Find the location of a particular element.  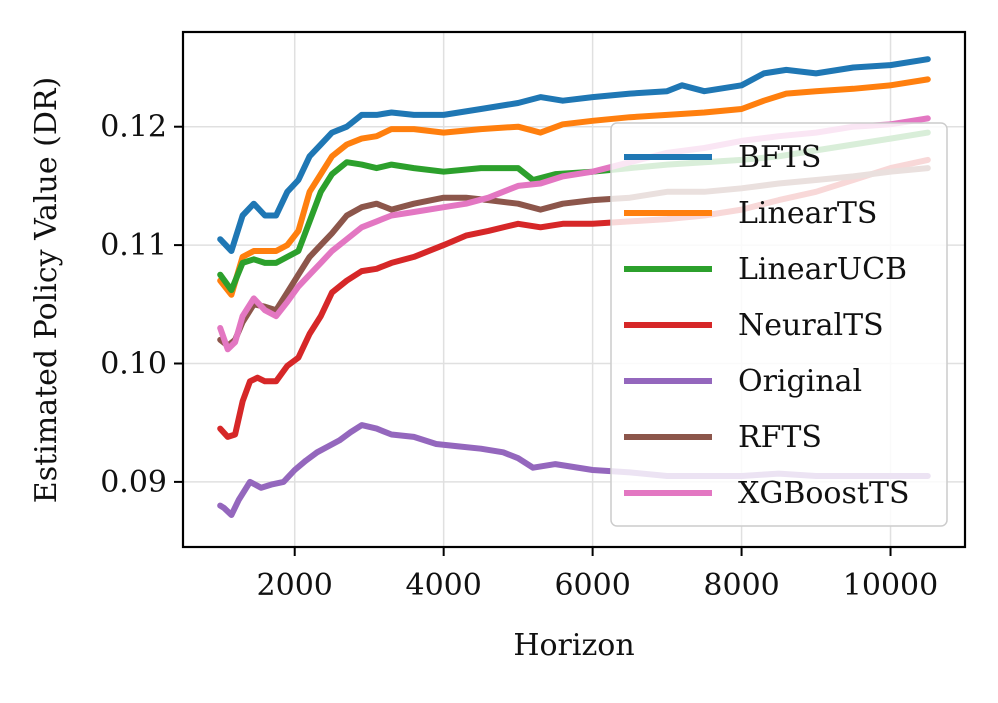

x-tick-label: 2000 is located at coordinates (295, 585).